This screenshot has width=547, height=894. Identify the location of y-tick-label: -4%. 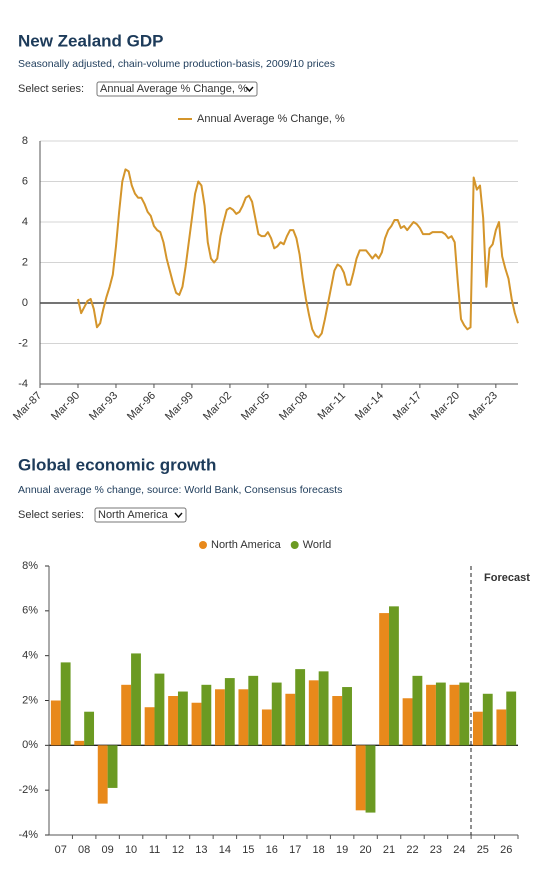
(28, 835).